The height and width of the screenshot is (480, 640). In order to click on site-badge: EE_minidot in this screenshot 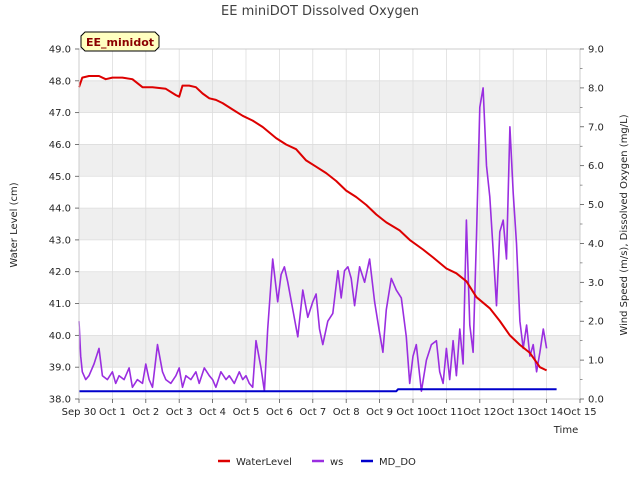, I will do `click(120, 41)`.